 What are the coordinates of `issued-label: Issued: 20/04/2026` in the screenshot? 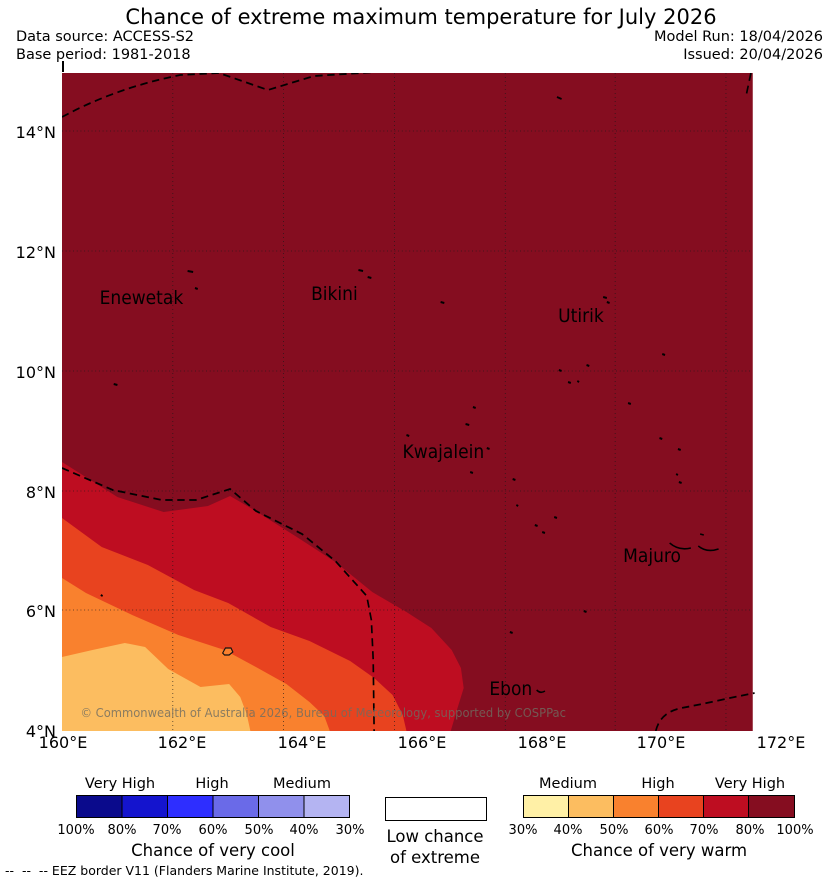 It's located at (753, 54).